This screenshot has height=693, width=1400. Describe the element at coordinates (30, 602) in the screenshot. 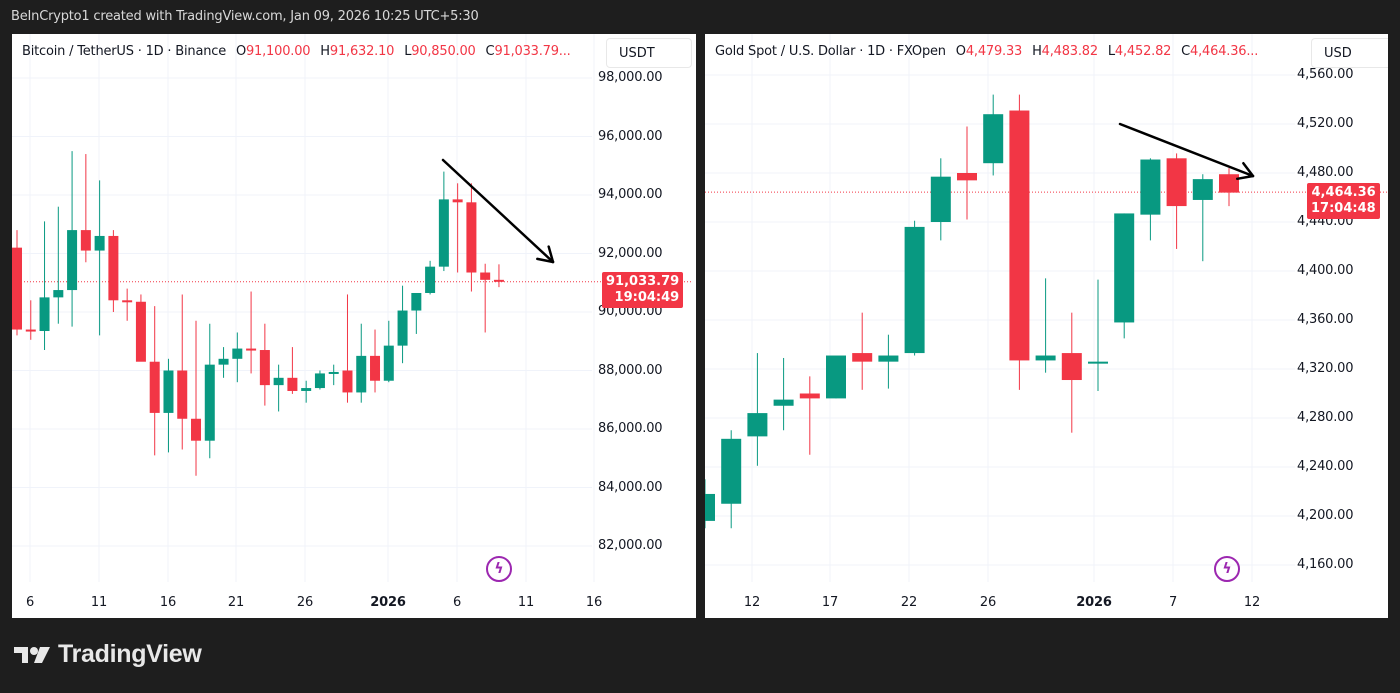

I see `time-tick-label: 6` at that location.